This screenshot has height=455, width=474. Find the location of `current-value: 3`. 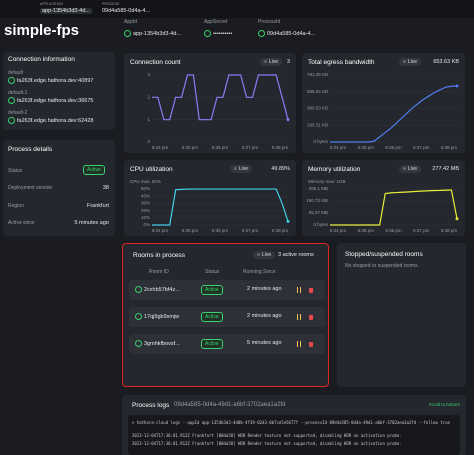

current-value: 3 is located at coordinates (288, 62).